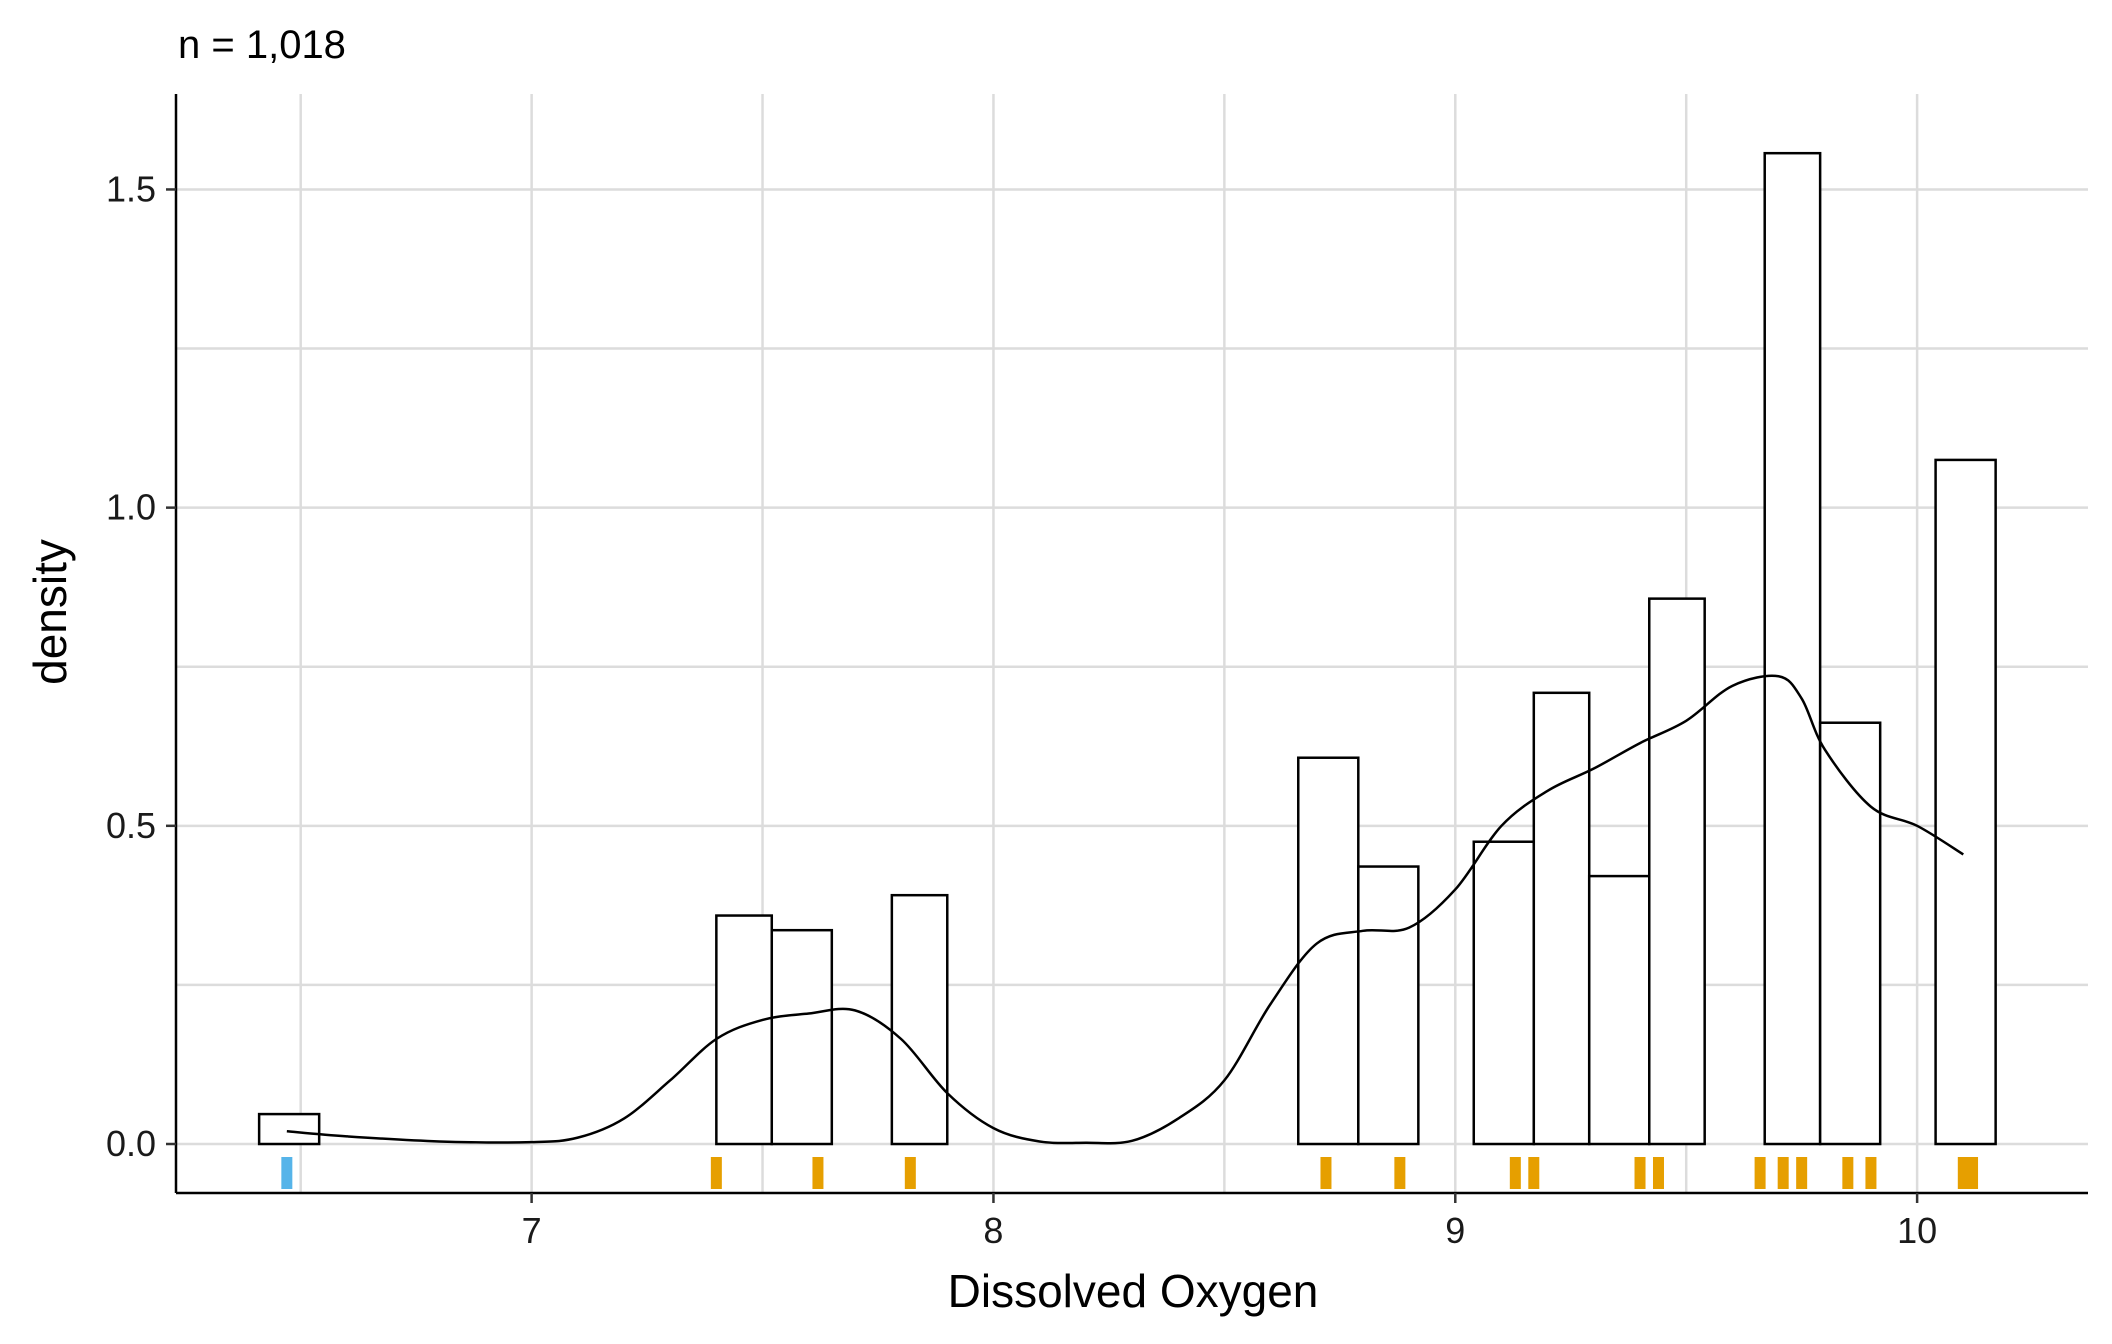 The height and width of the screenshot is (1344, 2112). Describe the element at coordinates (50, 612) in the screenshot. I see `y-axis-title: density` at that location.